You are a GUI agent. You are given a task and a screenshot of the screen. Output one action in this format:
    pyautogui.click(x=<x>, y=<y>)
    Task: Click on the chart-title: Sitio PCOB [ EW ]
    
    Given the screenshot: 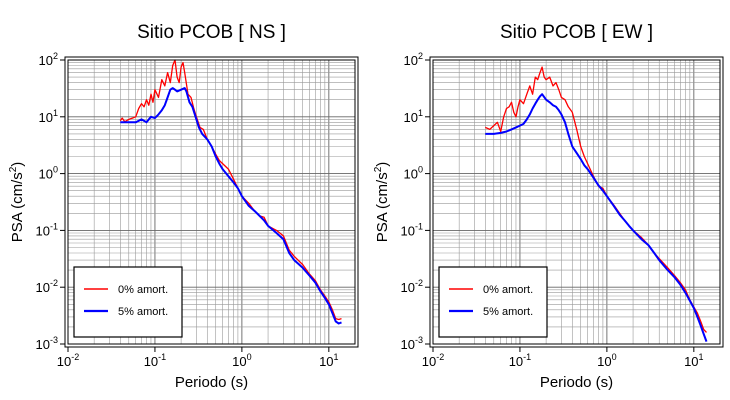 What is the action you would take?
    pyautogui.click(x=576, y=32)
    